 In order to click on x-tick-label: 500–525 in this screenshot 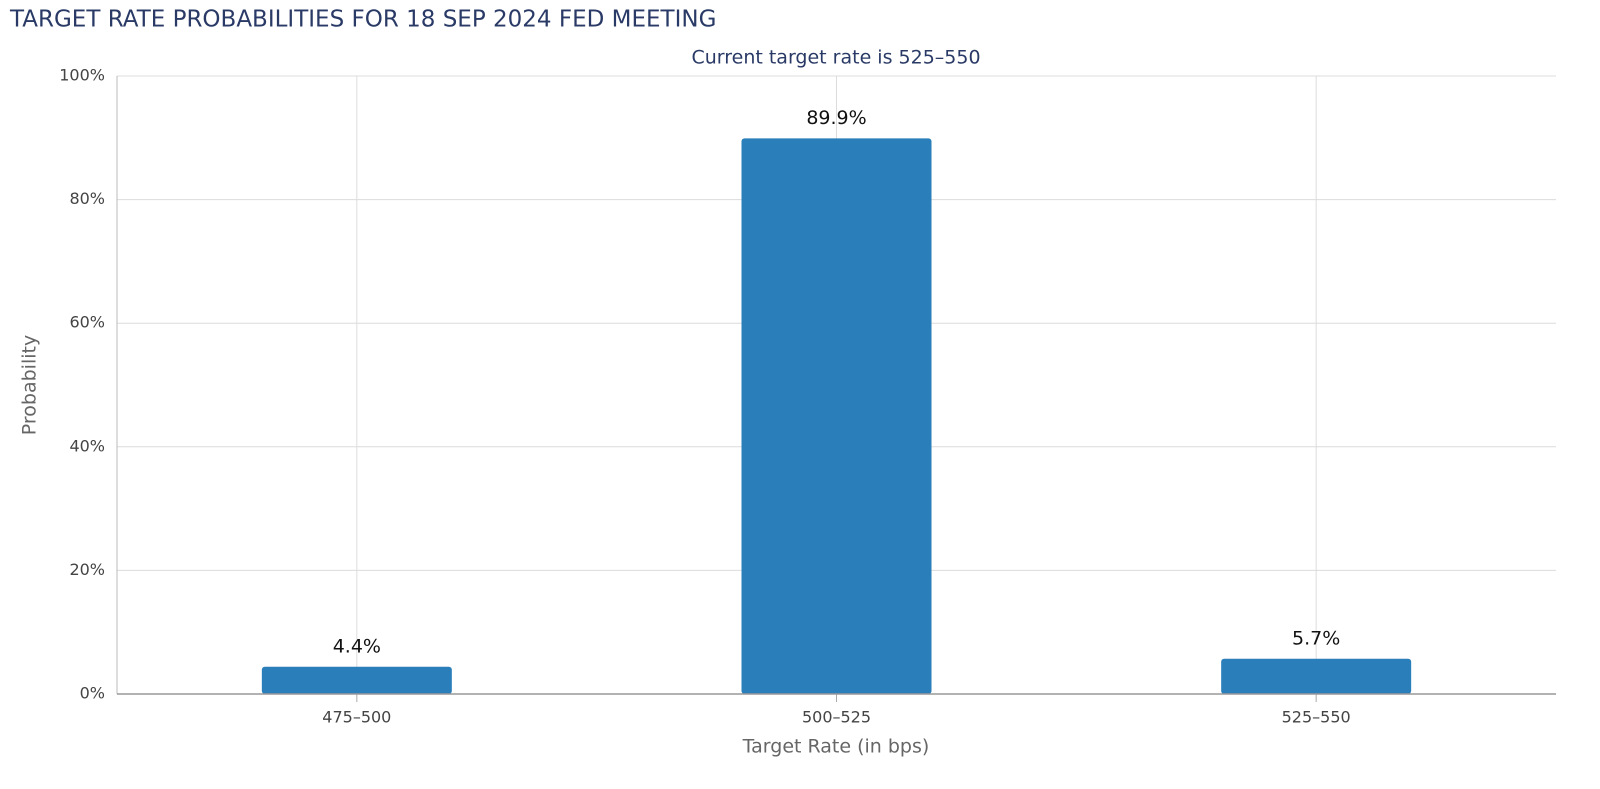, I will do `click(836, 717)`.